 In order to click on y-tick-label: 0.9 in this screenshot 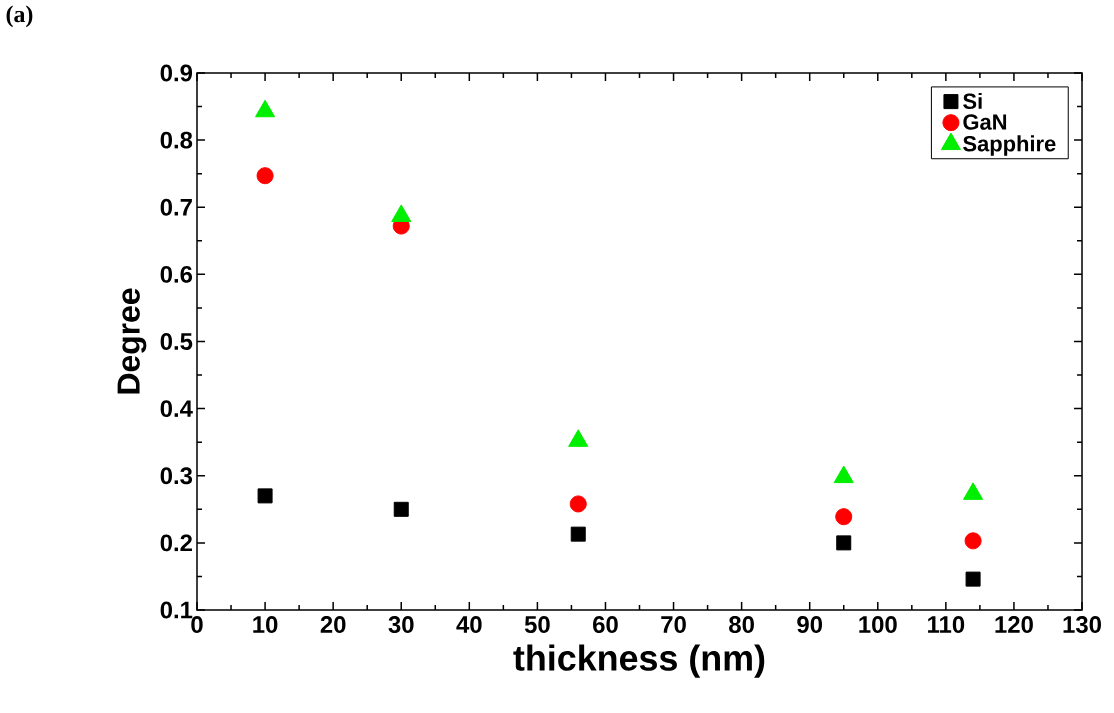, I will do `click(176, 73)`.